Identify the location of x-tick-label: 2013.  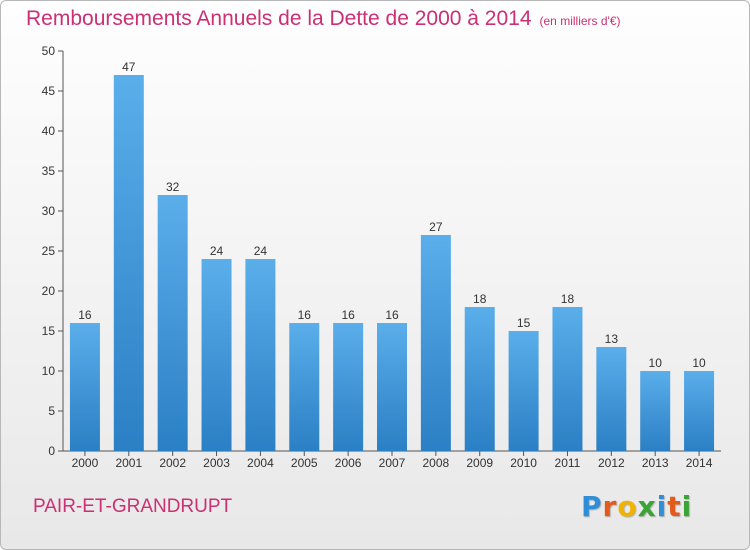
(655, 463).